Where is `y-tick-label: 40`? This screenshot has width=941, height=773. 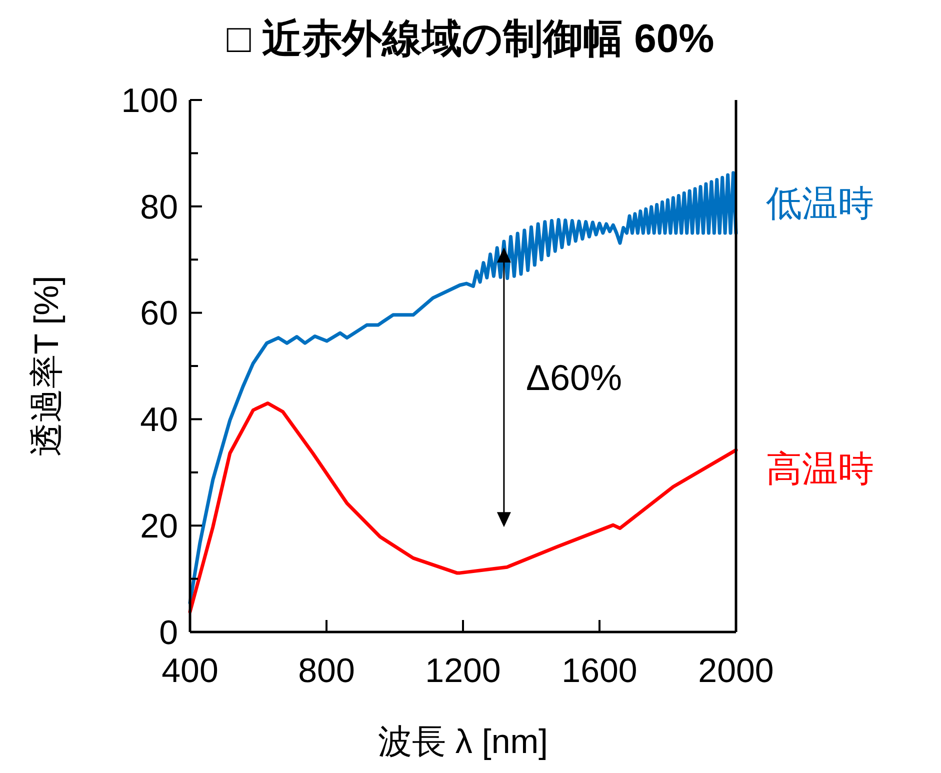
y-tick-label: 40 is located at coordinates (159, 420).